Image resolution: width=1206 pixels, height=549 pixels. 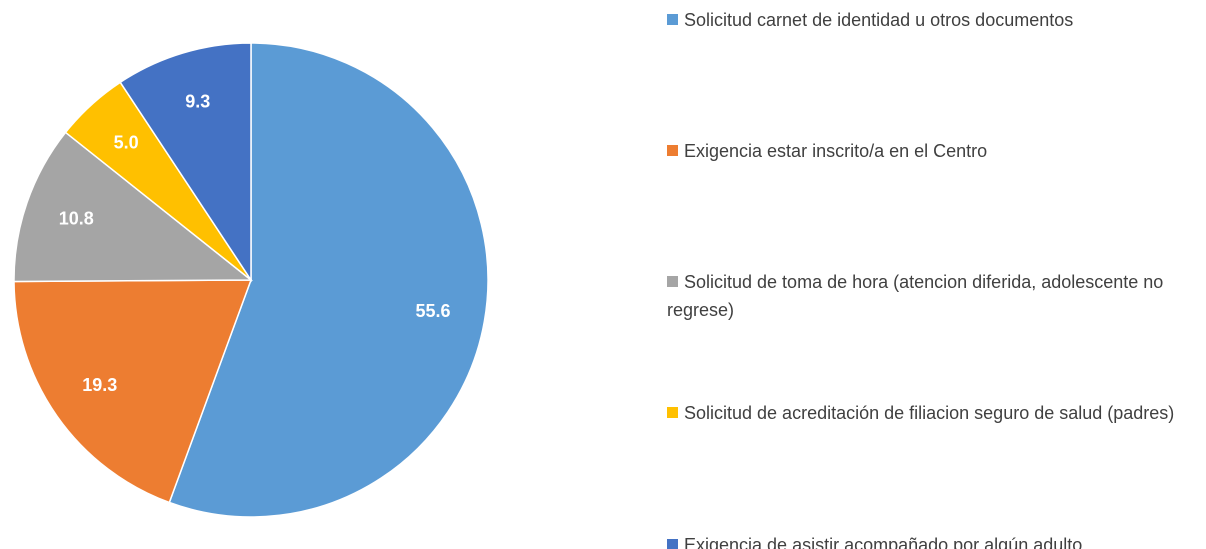 What do you see at coordinates (76, 218) in the screenshot?
I see `value-label: 10.8` at bounding box center [76, 218].